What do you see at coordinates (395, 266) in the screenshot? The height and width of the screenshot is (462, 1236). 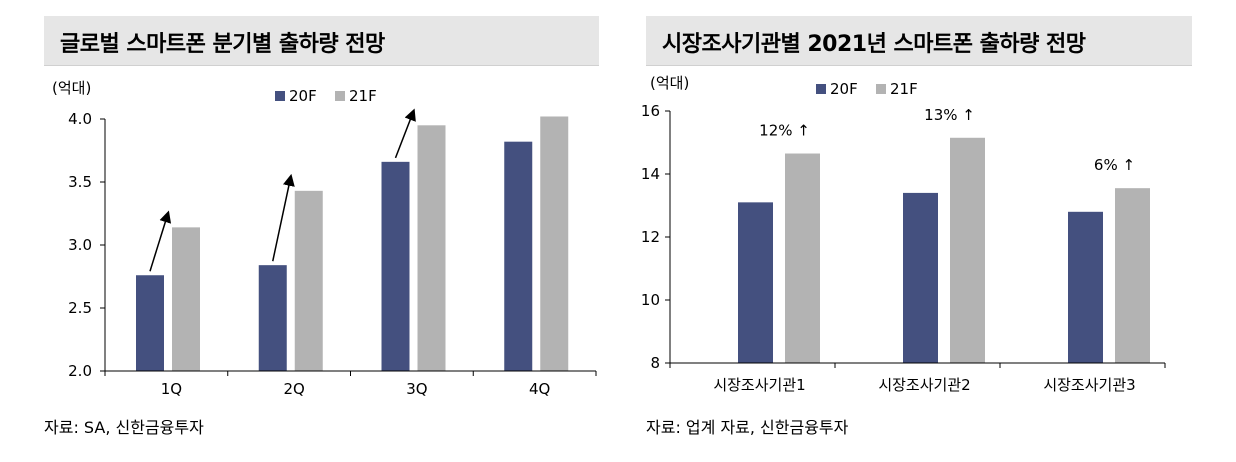 I see `bar-20F-3Q` at bounding box center [395, 266].